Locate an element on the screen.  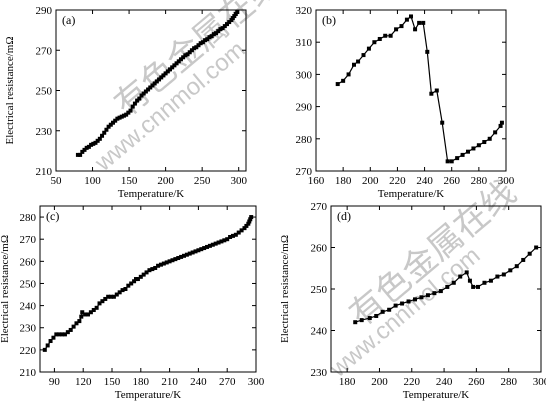
y-tick-label: 260 is located at coordinates (28, 262).